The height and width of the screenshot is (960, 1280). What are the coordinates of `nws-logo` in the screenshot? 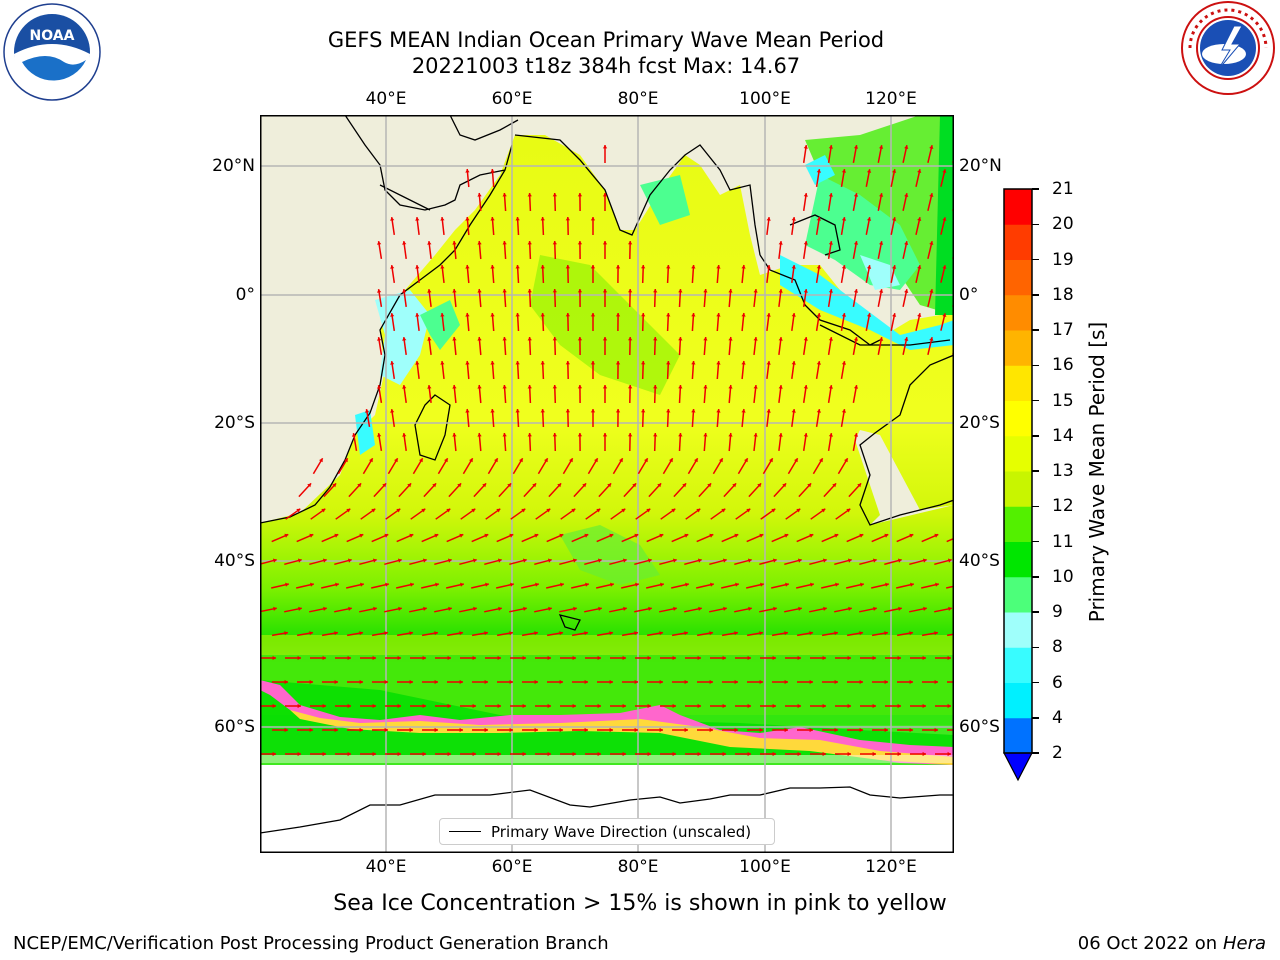 It's located at (1228, 48).